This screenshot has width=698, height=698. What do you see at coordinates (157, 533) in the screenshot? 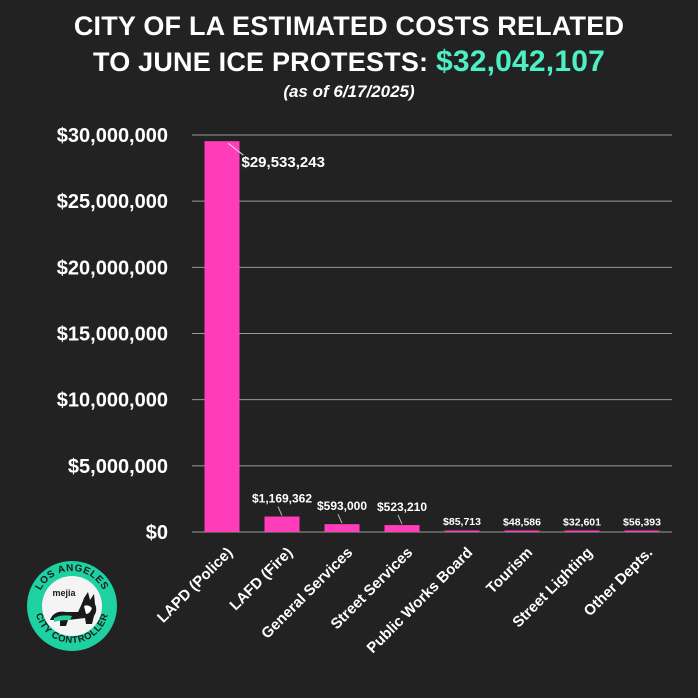
I see `y-tick-label: $0` at bounding box center [157, 533].